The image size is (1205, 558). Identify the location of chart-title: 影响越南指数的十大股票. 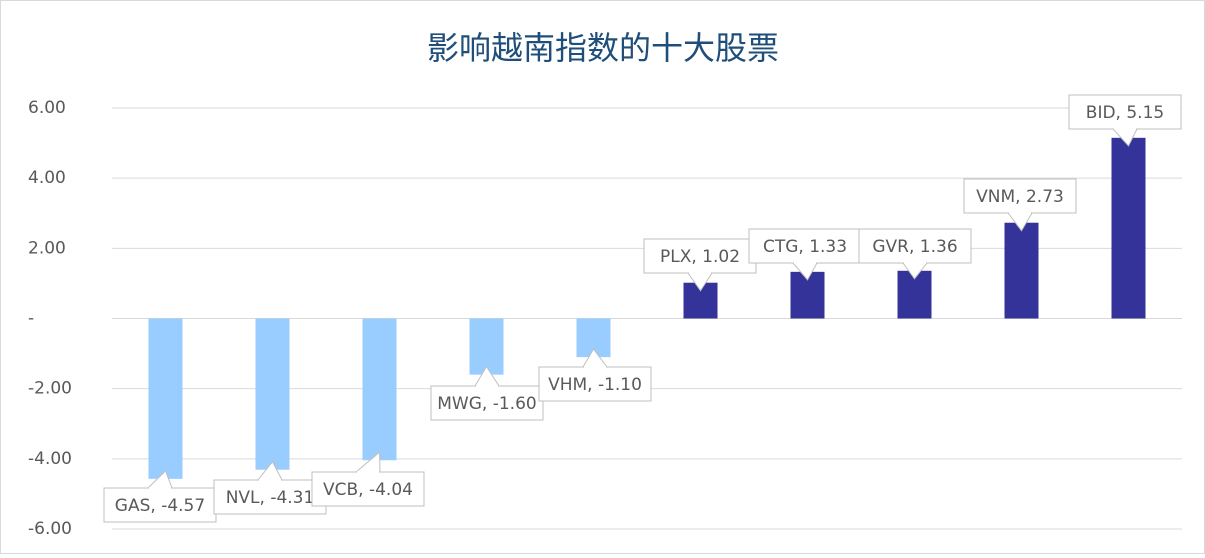
(603, 48).